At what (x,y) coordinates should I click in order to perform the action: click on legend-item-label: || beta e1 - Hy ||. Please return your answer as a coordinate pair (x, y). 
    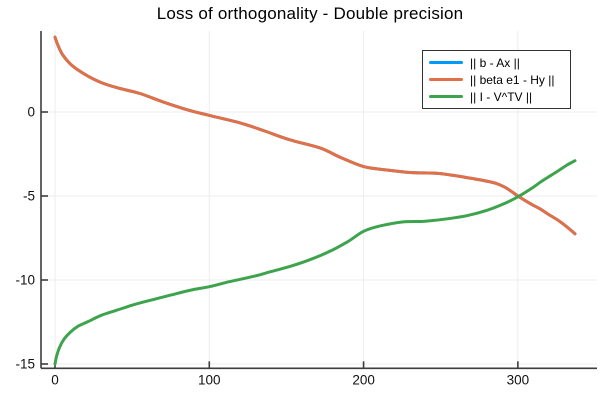
    Looking at the image, I should click on (512, 79).